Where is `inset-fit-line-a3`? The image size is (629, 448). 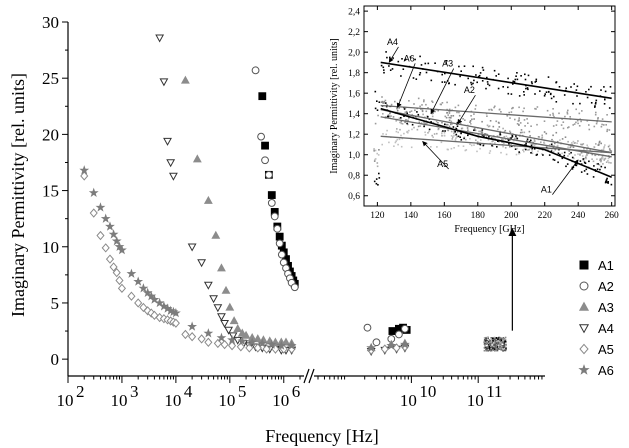 inset-fit-line-a3 is located at coordinates (496, 131).